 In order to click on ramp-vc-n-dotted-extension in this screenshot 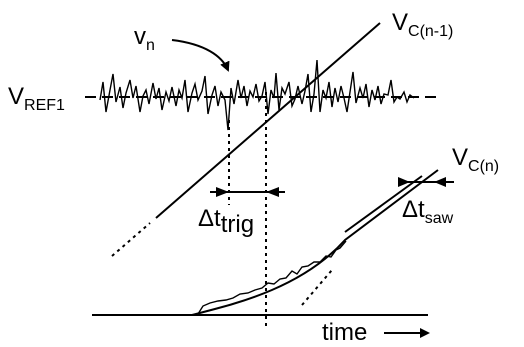, I will do `click(317, 287)`.